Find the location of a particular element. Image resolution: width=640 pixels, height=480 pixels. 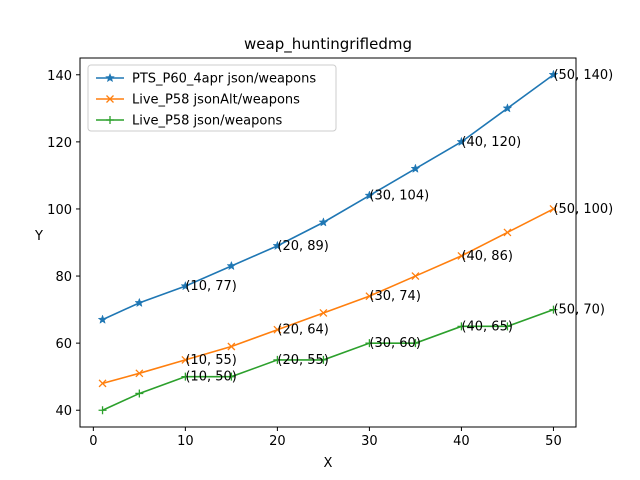

legend-box is located at coordinates (212, 98).